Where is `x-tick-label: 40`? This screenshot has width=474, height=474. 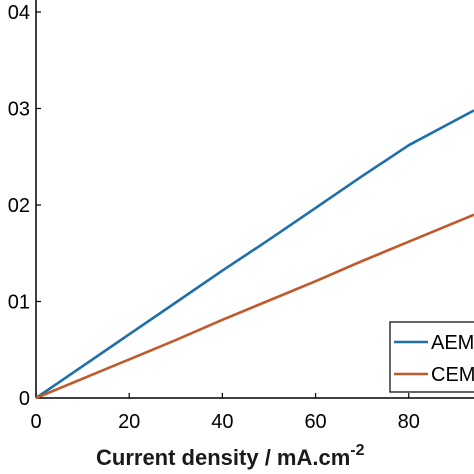 x-tick-label: 40 is located at coordinates (222, 422).